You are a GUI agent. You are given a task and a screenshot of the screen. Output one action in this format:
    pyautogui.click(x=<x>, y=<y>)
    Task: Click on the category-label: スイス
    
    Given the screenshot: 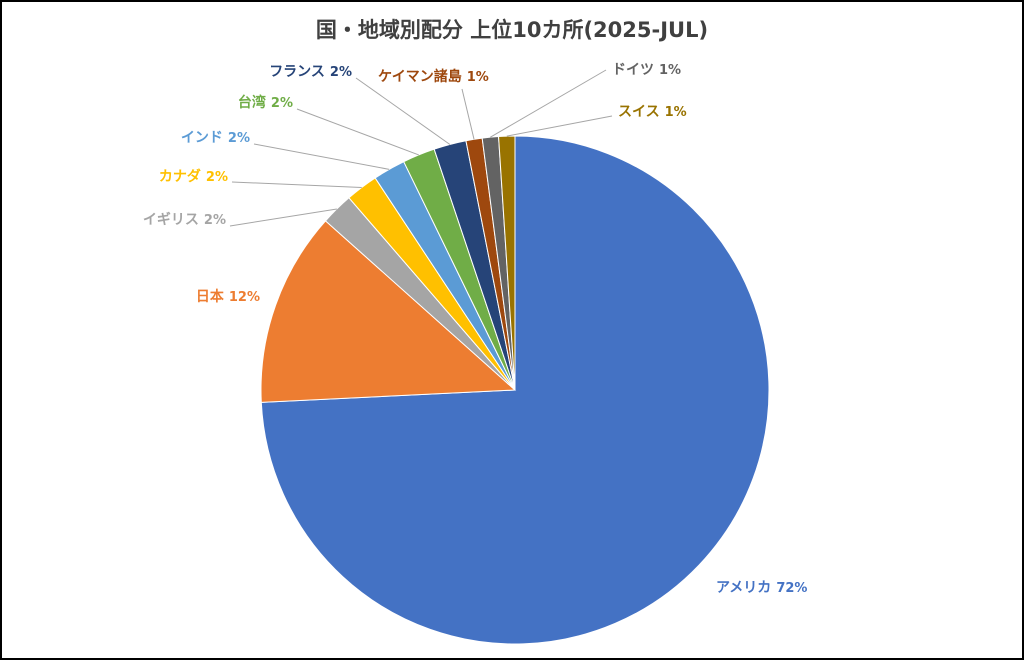 What is the action you would take?
    pyautogui.click(x=639, y=112)
    